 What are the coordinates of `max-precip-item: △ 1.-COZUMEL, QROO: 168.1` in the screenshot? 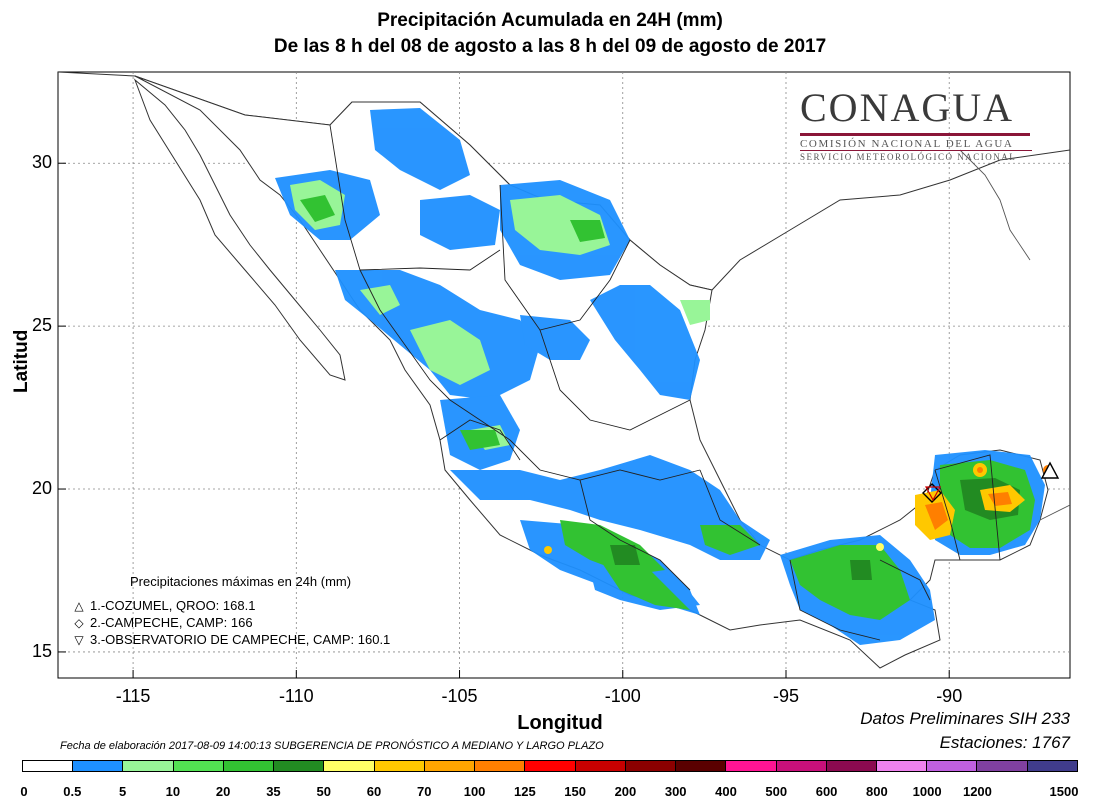 It's located at (163, 605).